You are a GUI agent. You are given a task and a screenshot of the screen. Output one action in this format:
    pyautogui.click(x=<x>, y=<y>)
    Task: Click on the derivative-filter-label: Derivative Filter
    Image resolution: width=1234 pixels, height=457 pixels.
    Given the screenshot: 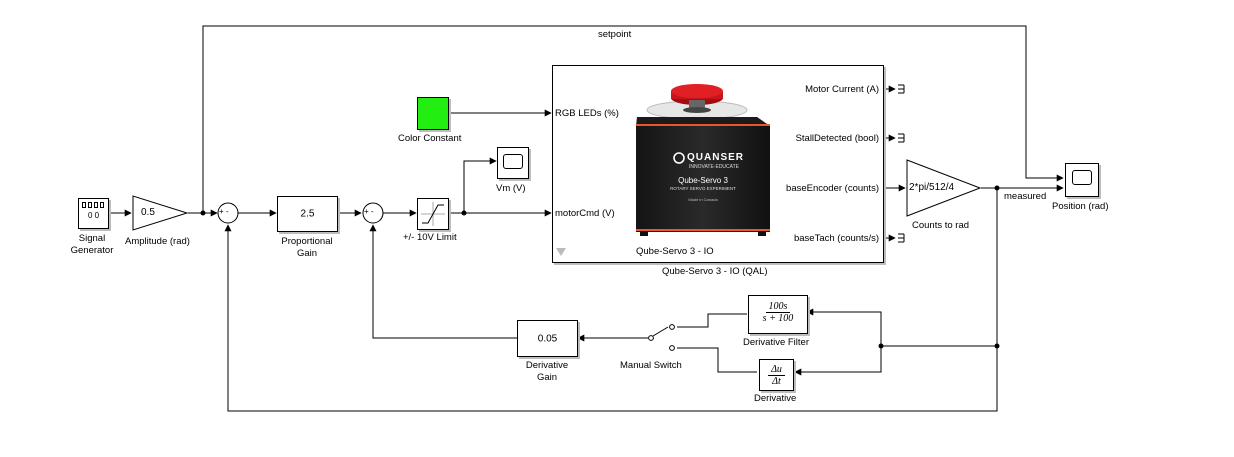 What is the action you would take?
    pyautogui.click(x=776, y=342)
    